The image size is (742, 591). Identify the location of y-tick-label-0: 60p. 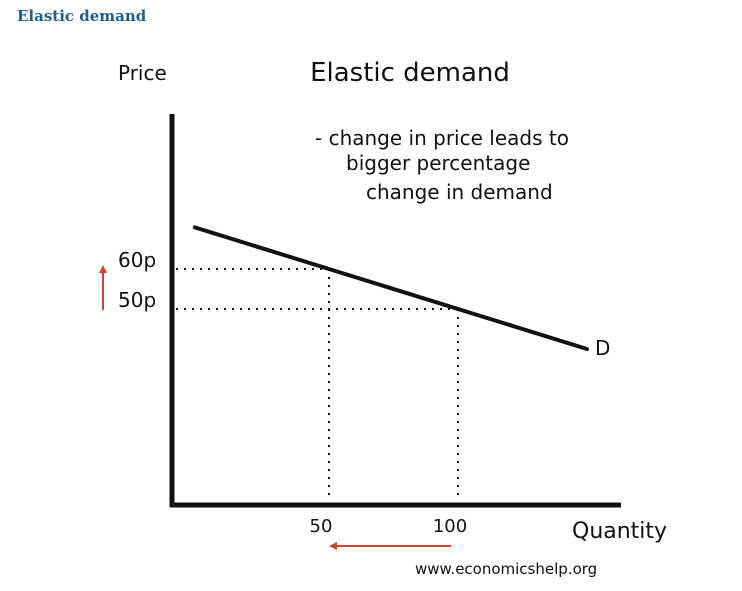
(137, 260).